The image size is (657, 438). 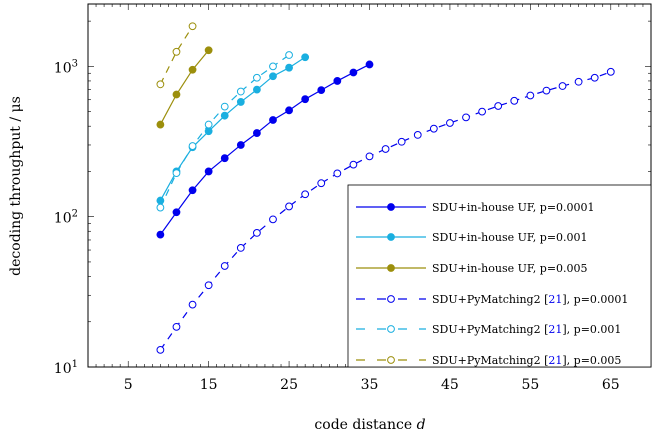 I want to click on x-tick-label: 25, so click(x=289, y=385).